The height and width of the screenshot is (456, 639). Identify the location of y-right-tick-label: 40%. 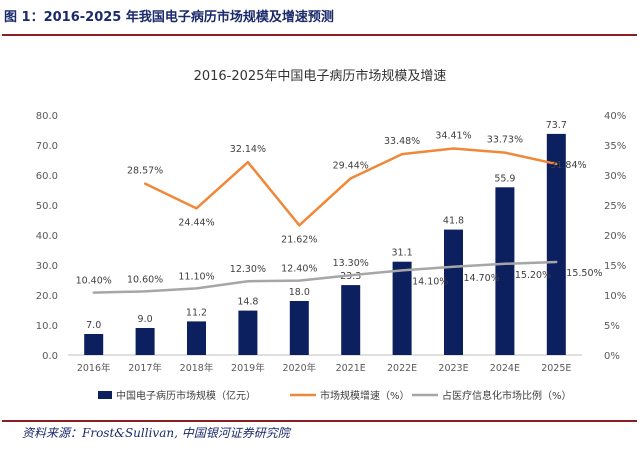
(615, 116).